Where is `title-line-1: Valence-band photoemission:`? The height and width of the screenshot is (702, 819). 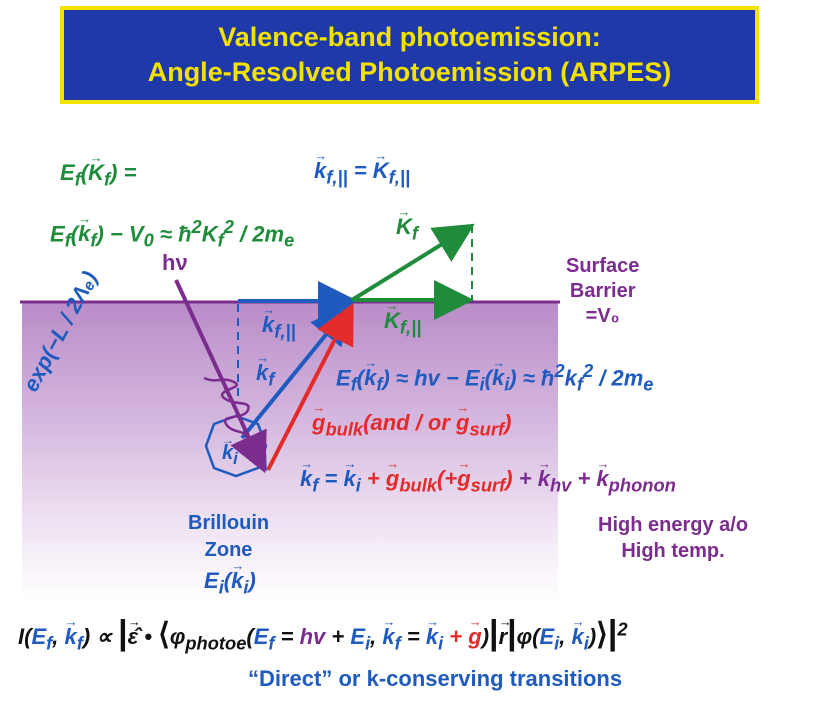 title-line-1: Valence-band photoemission: is located at coordinates (409, 37).